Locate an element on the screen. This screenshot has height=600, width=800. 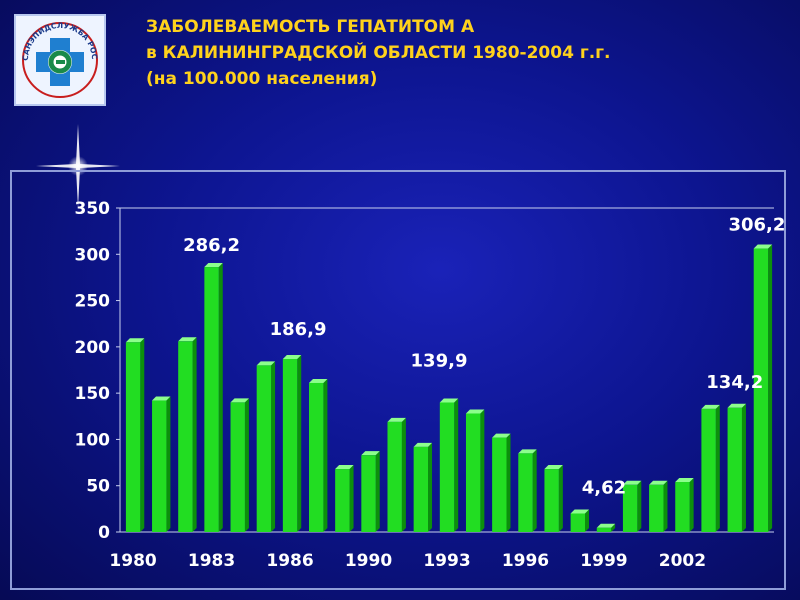
x-tick-label: 1980 is located at coordinates (132, 561).